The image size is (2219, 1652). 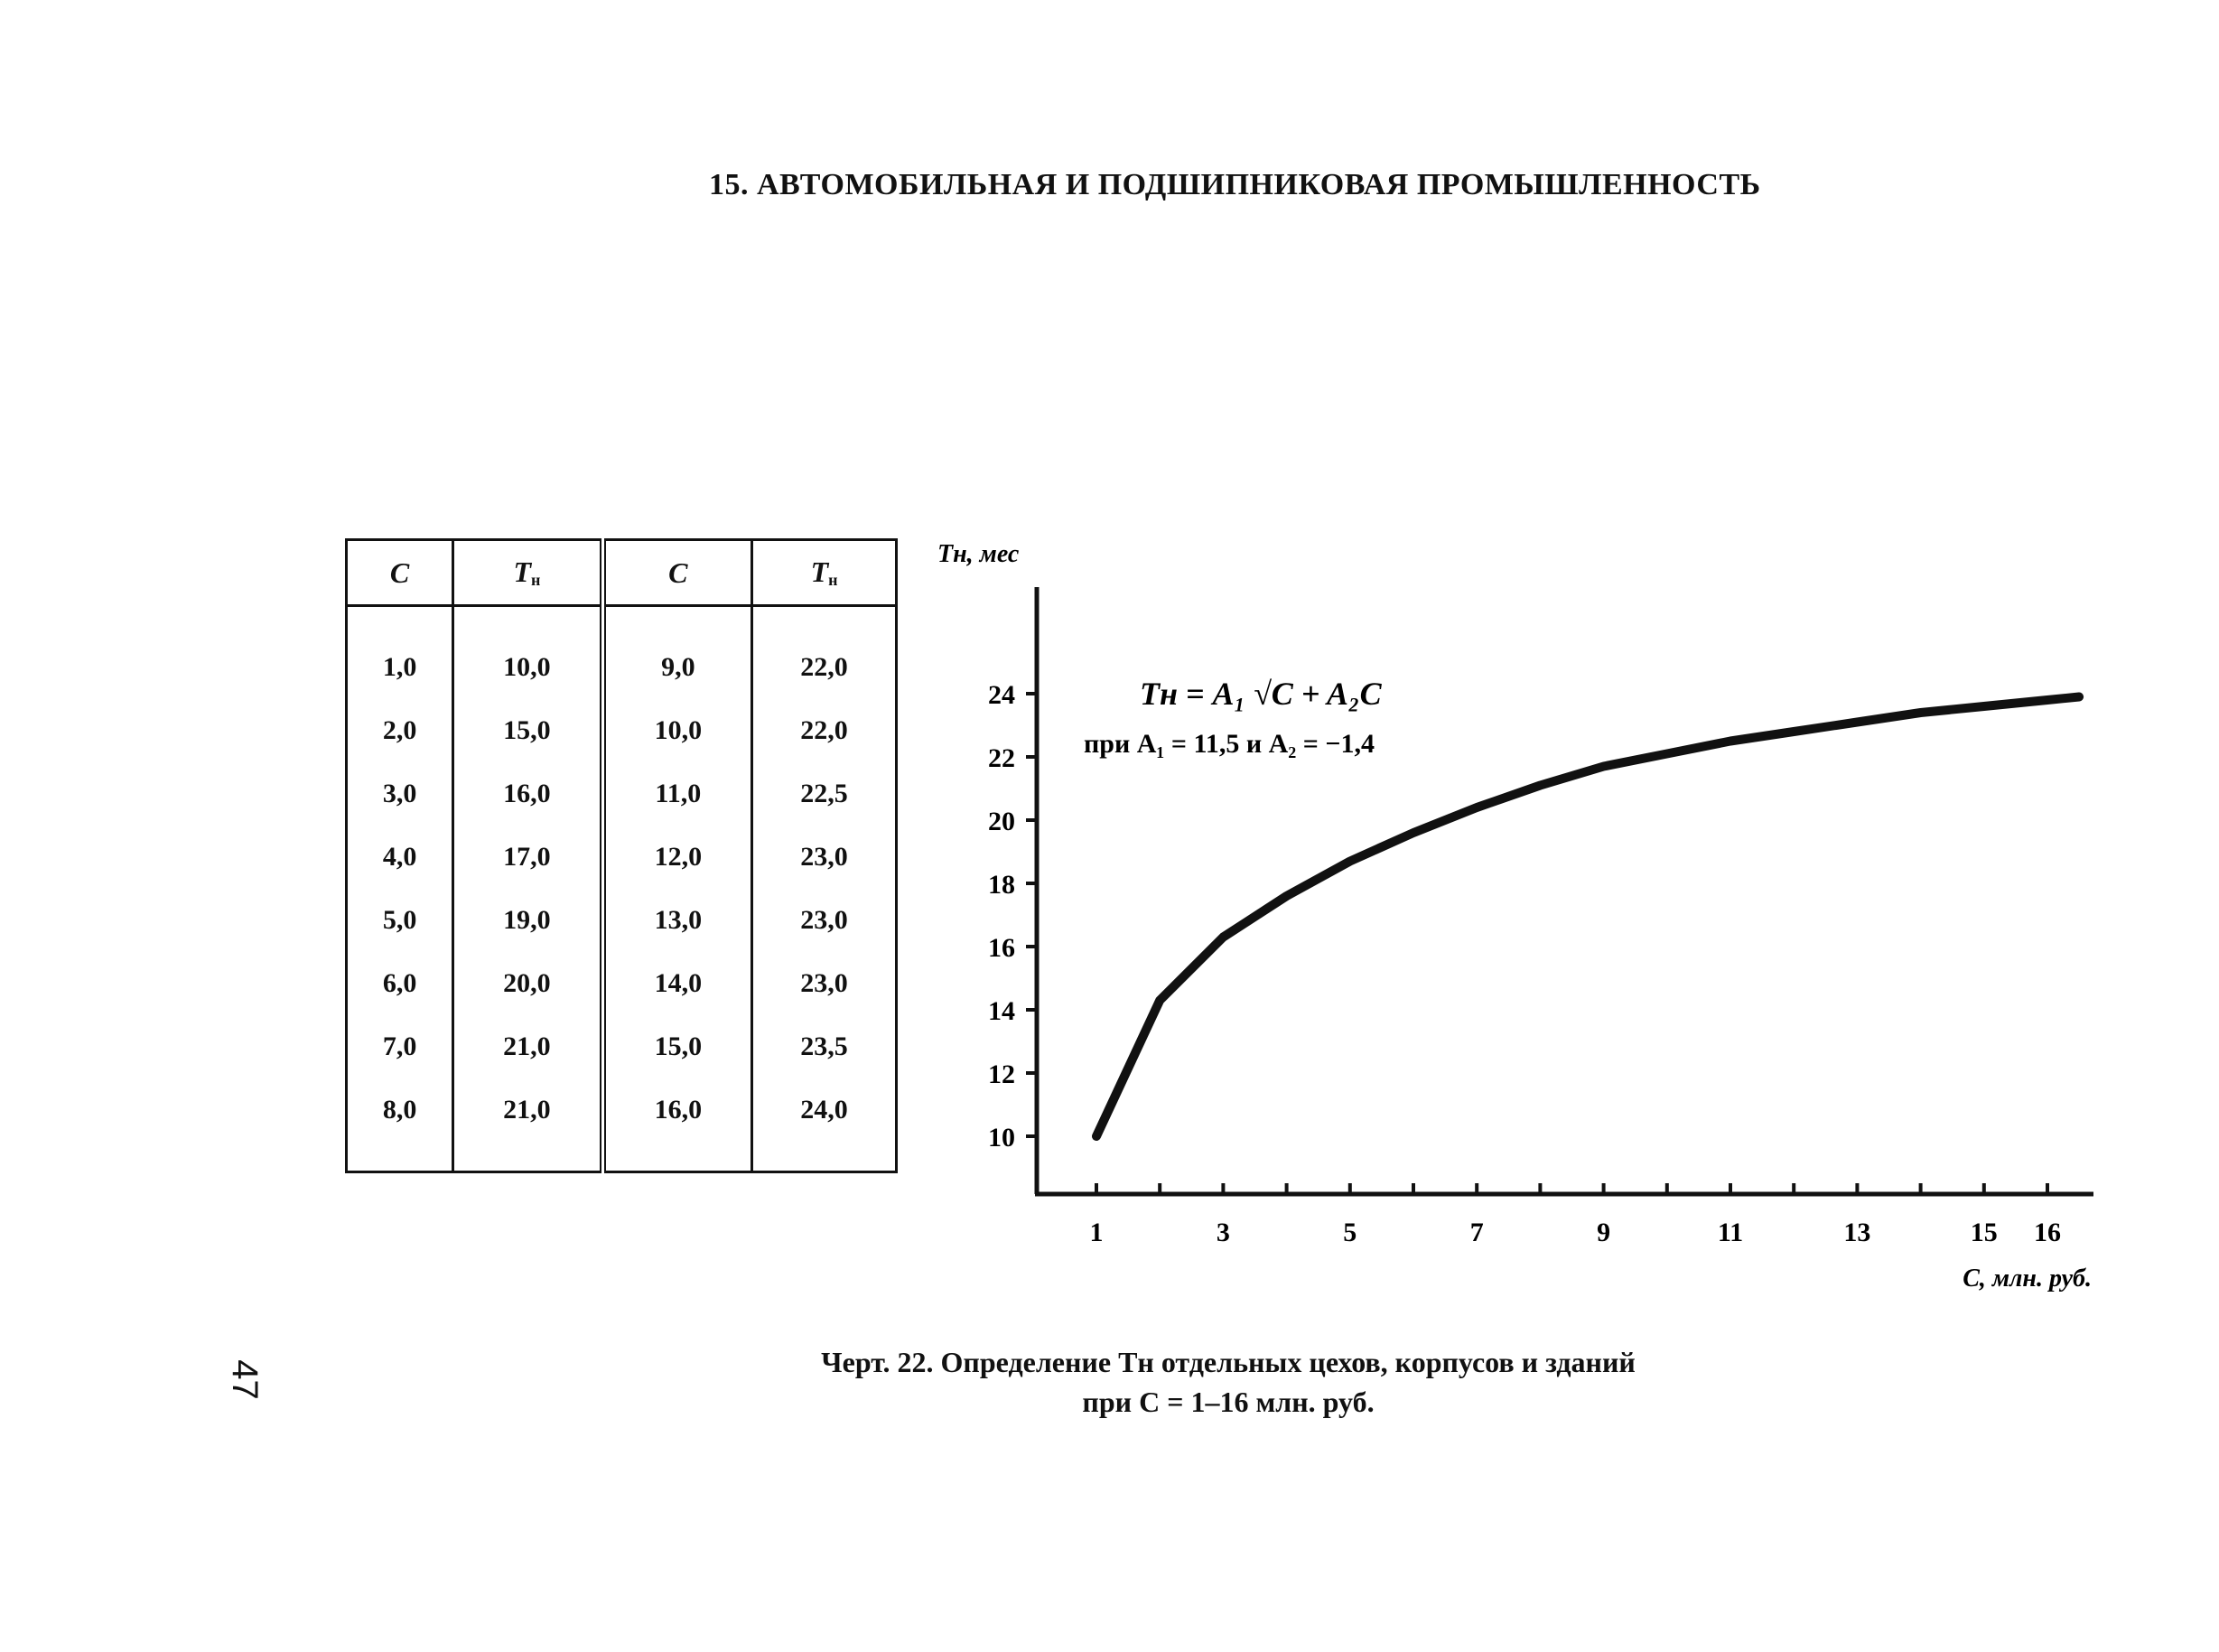 I want to click on y-tick-label: 24, so click(x=1001, y=695).